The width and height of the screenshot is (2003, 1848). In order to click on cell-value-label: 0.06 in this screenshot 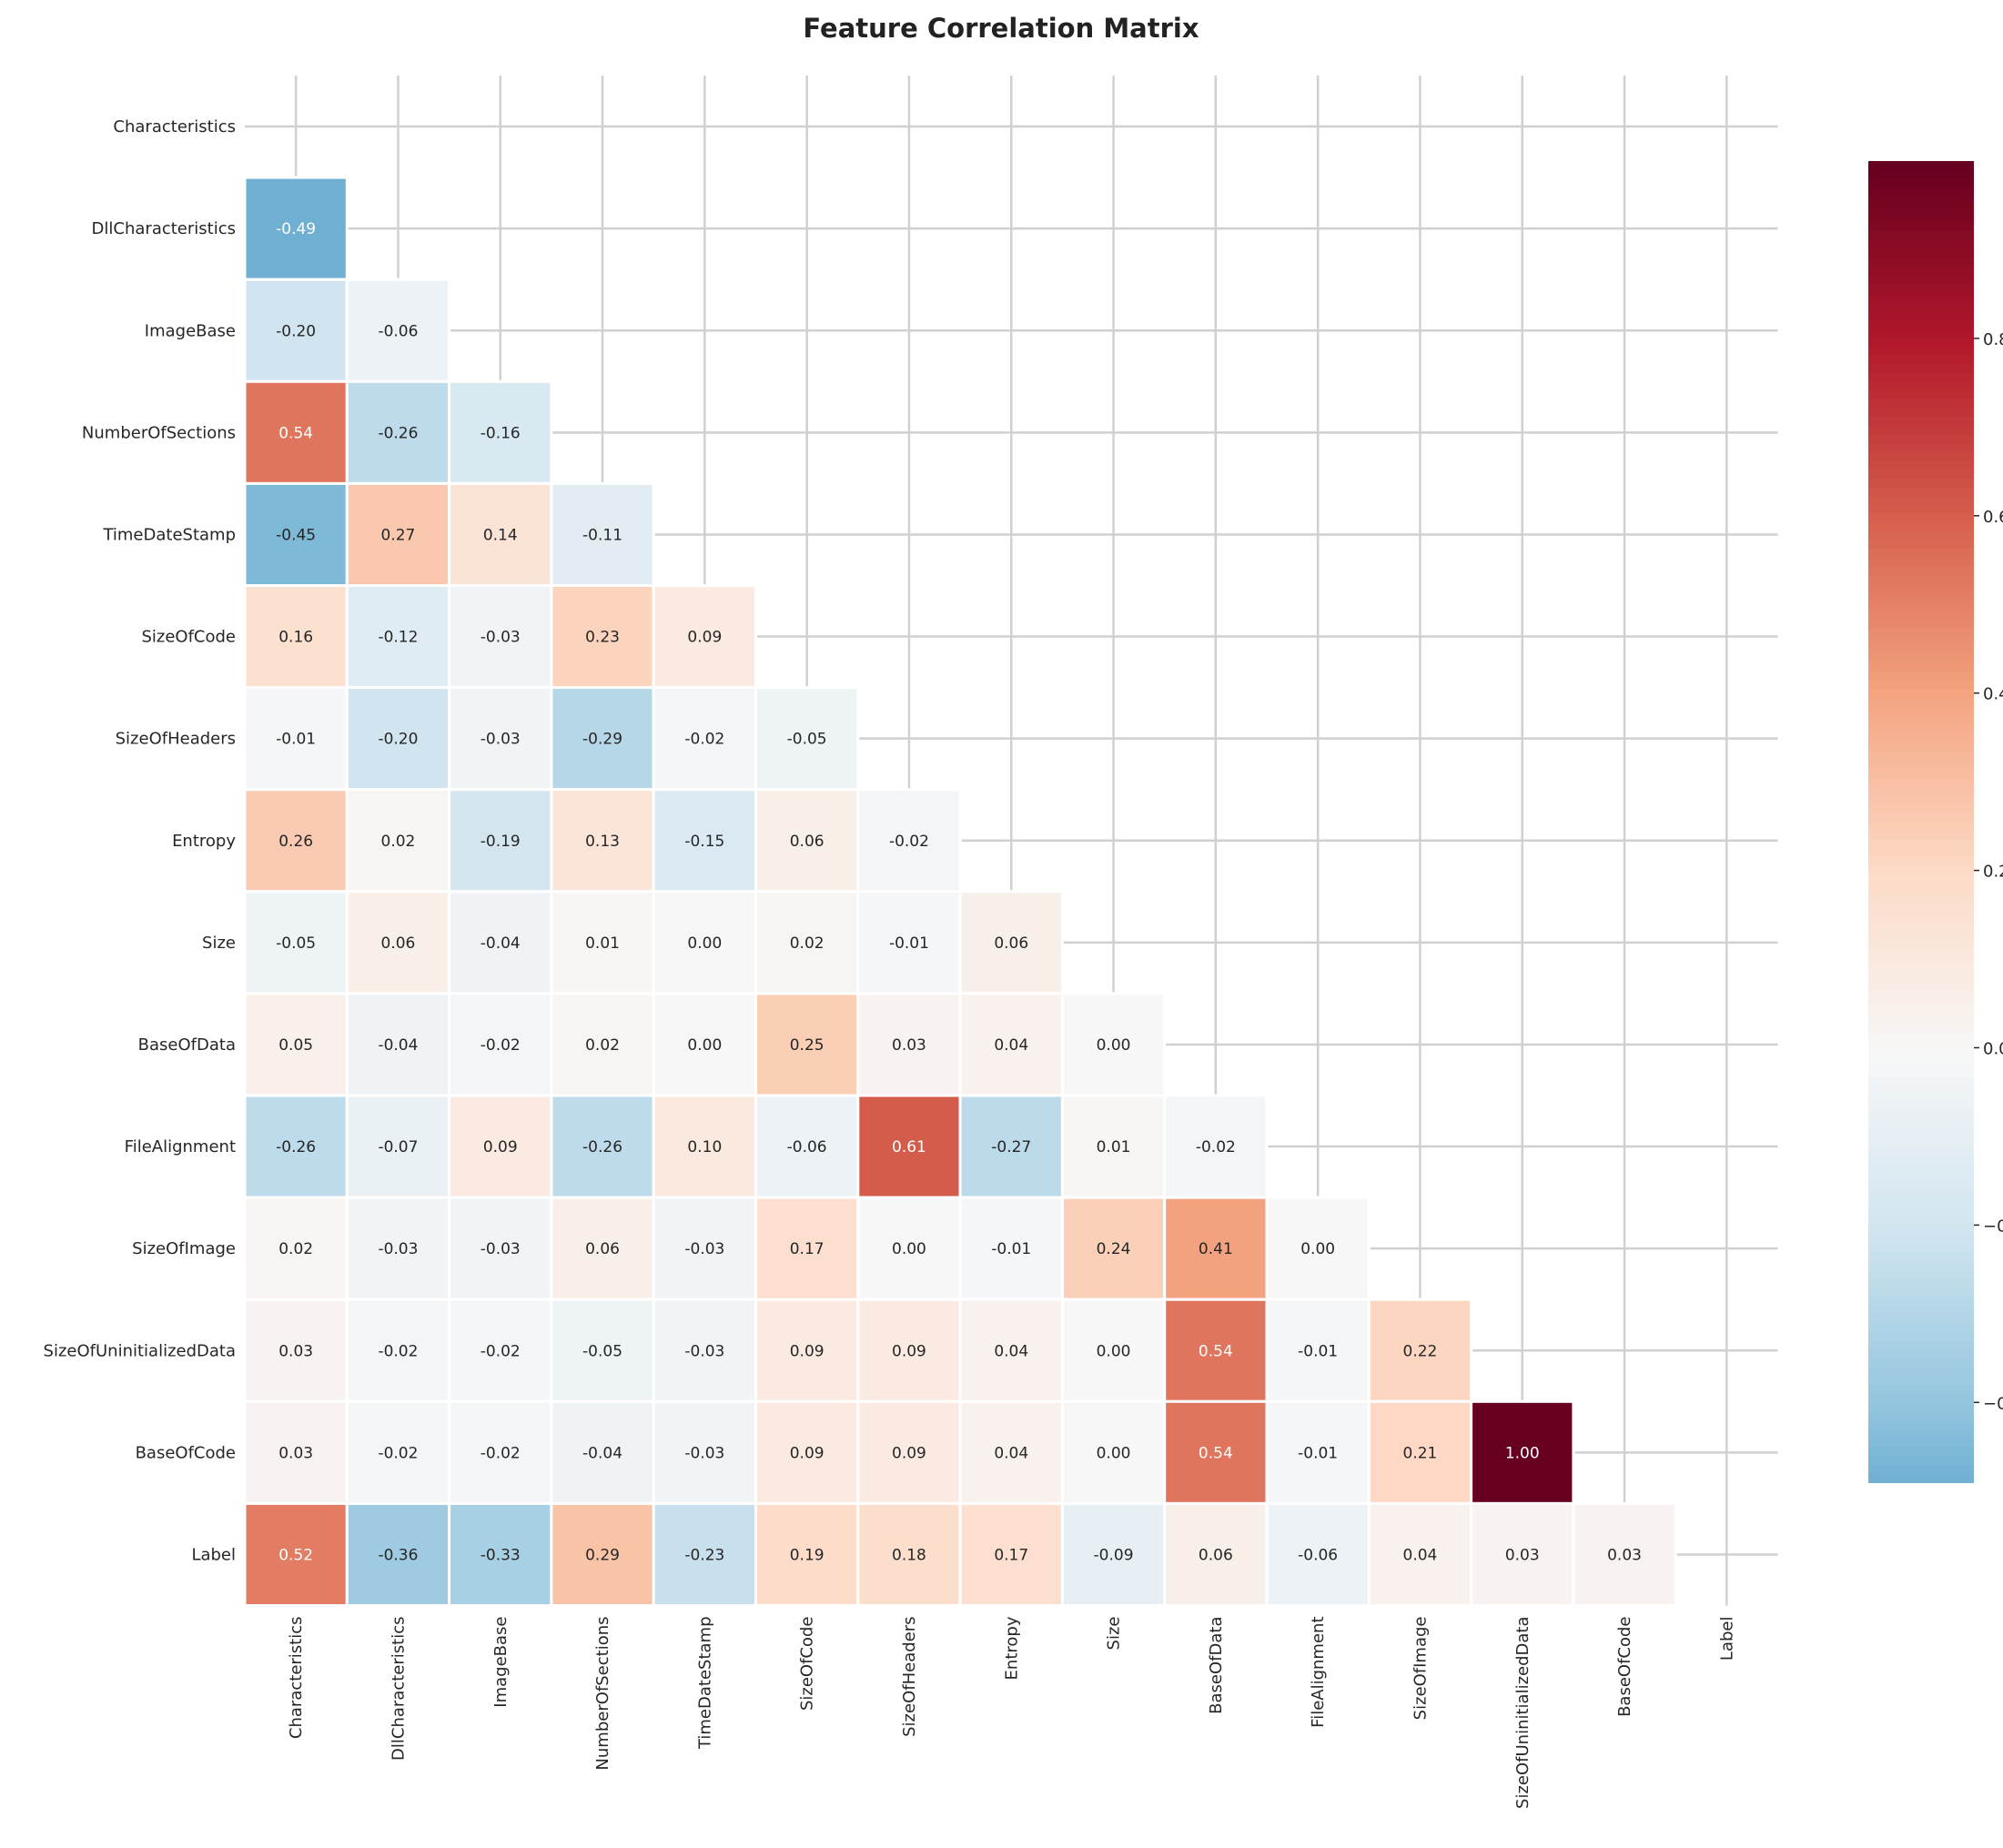, I will do `click(602, 1249)`.